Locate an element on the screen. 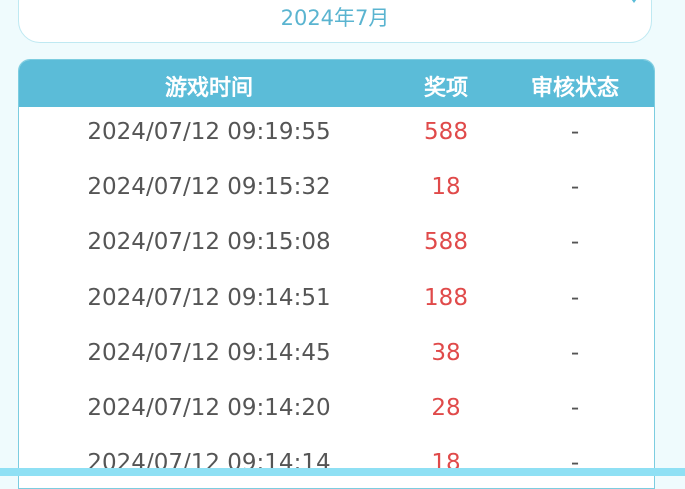 The width and height of the screenshot is (685, 489). header-cell: 奖项 is located at coordinates (446, 88).